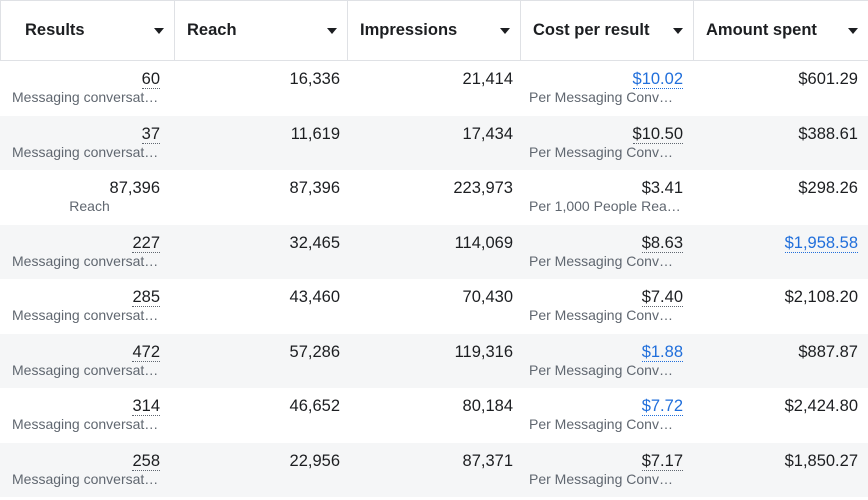 The width and height of the screenshot is (868, 500). I want to click on impressions-cell: 87,371, so click(434, 470).